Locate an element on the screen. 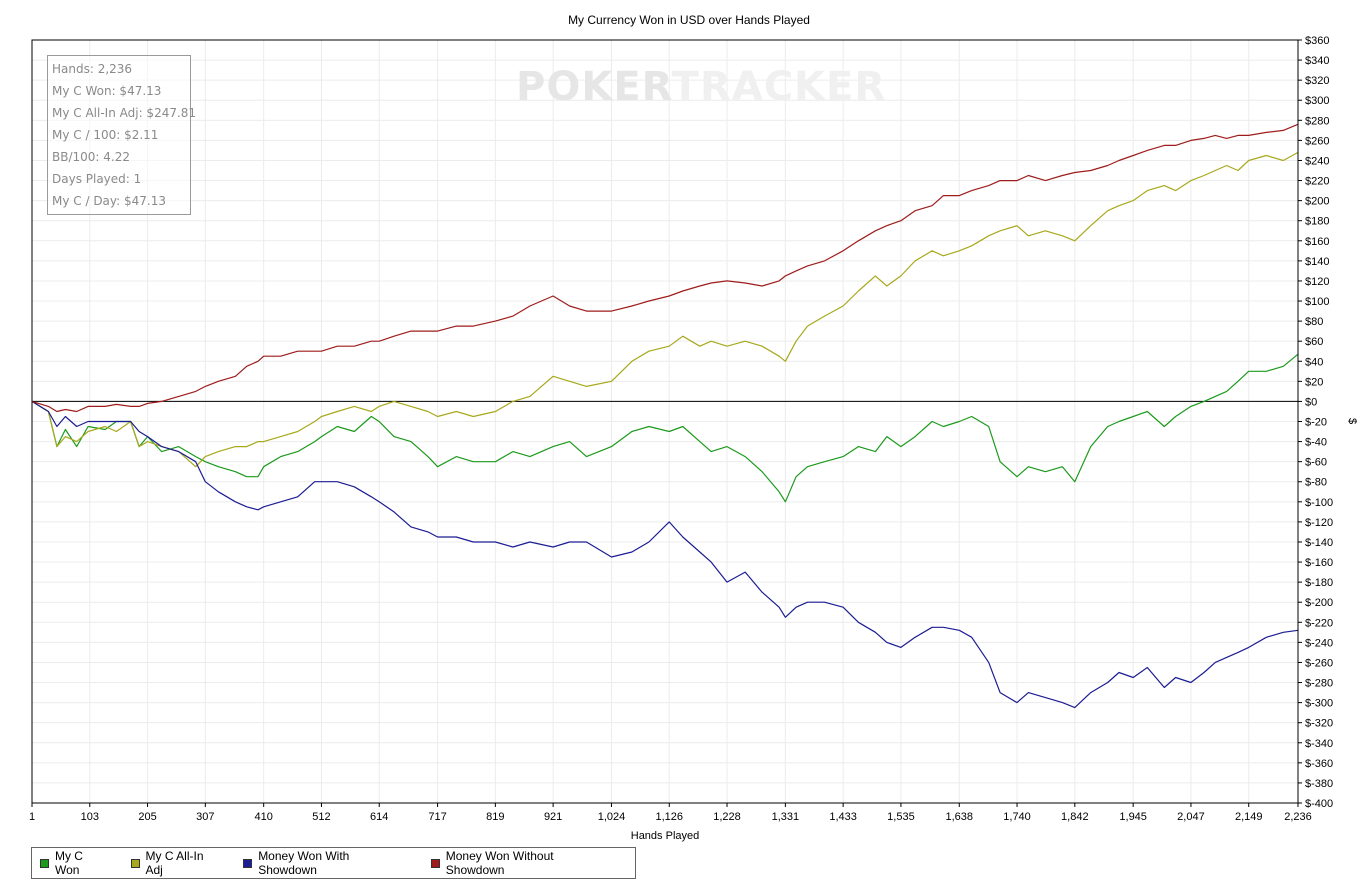 Image resolution: width=1364 pixels, height=889 pixels. legend-label: My C Won is located at coordinates (68, 863).